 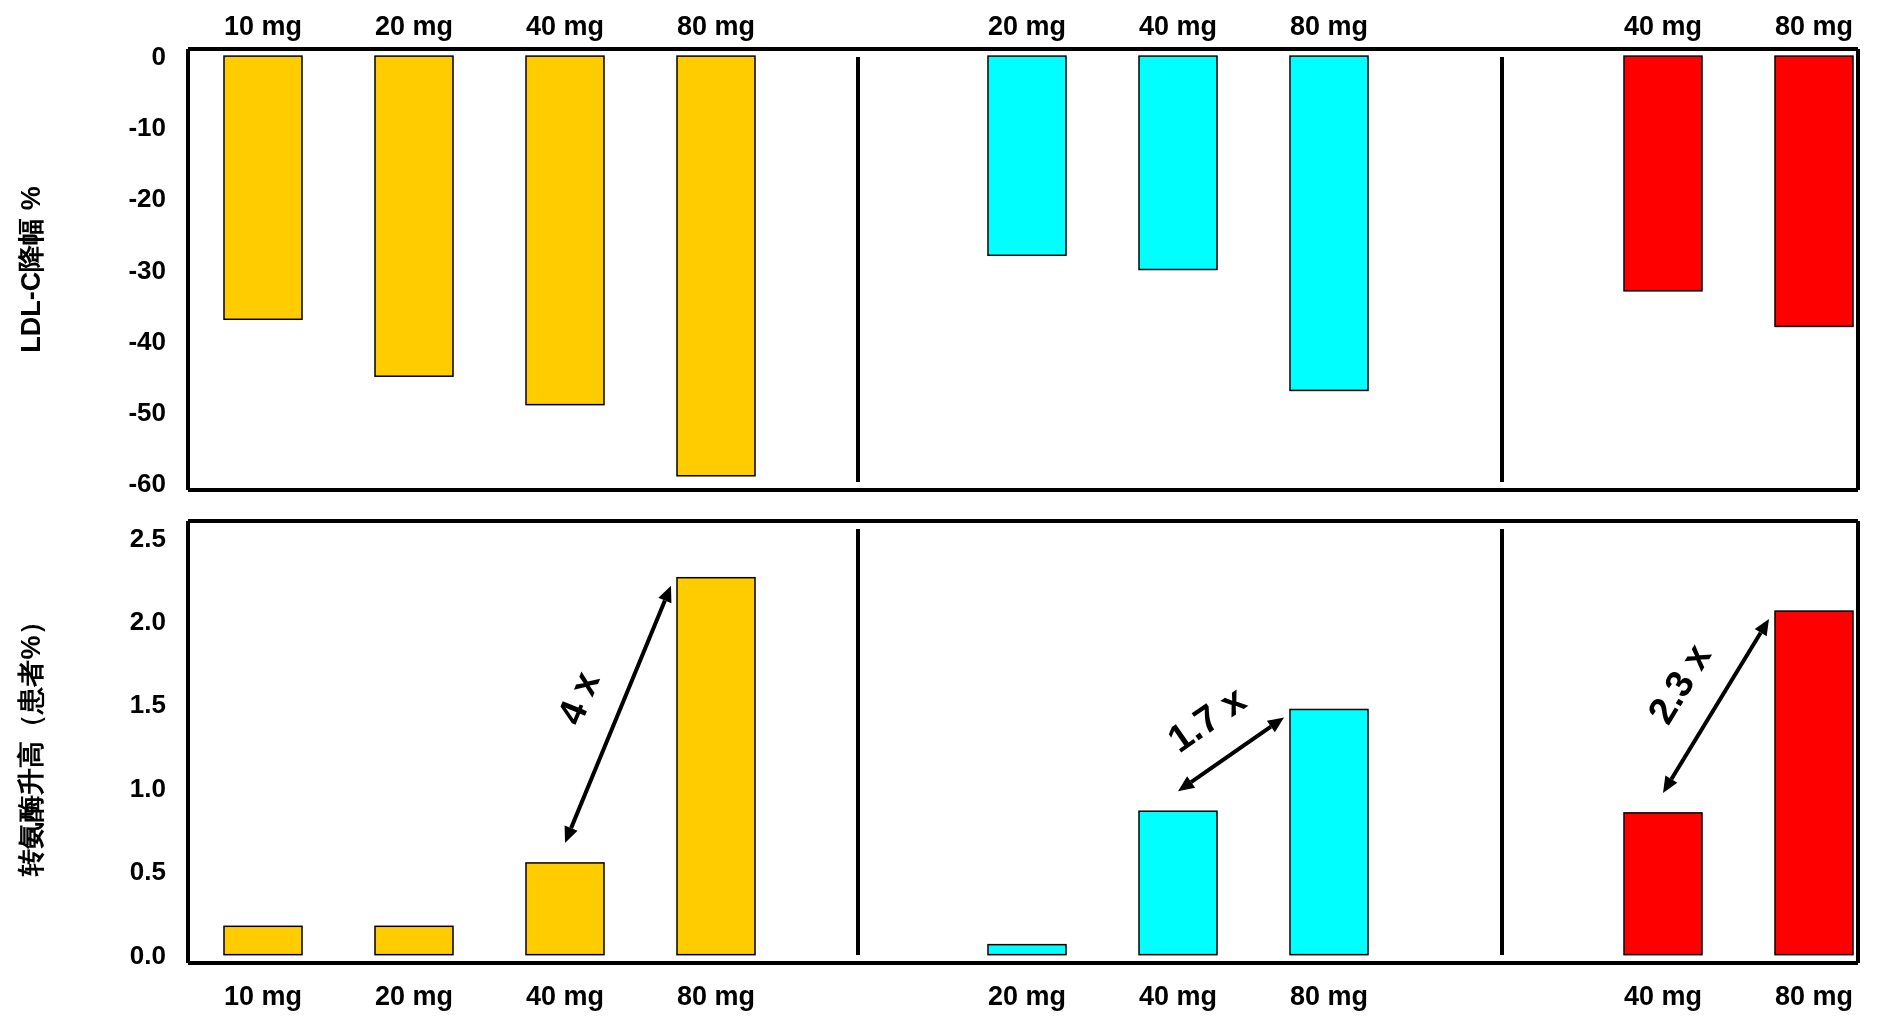 I want to click on y-tick-label: -10, so click(x=147, y=127).